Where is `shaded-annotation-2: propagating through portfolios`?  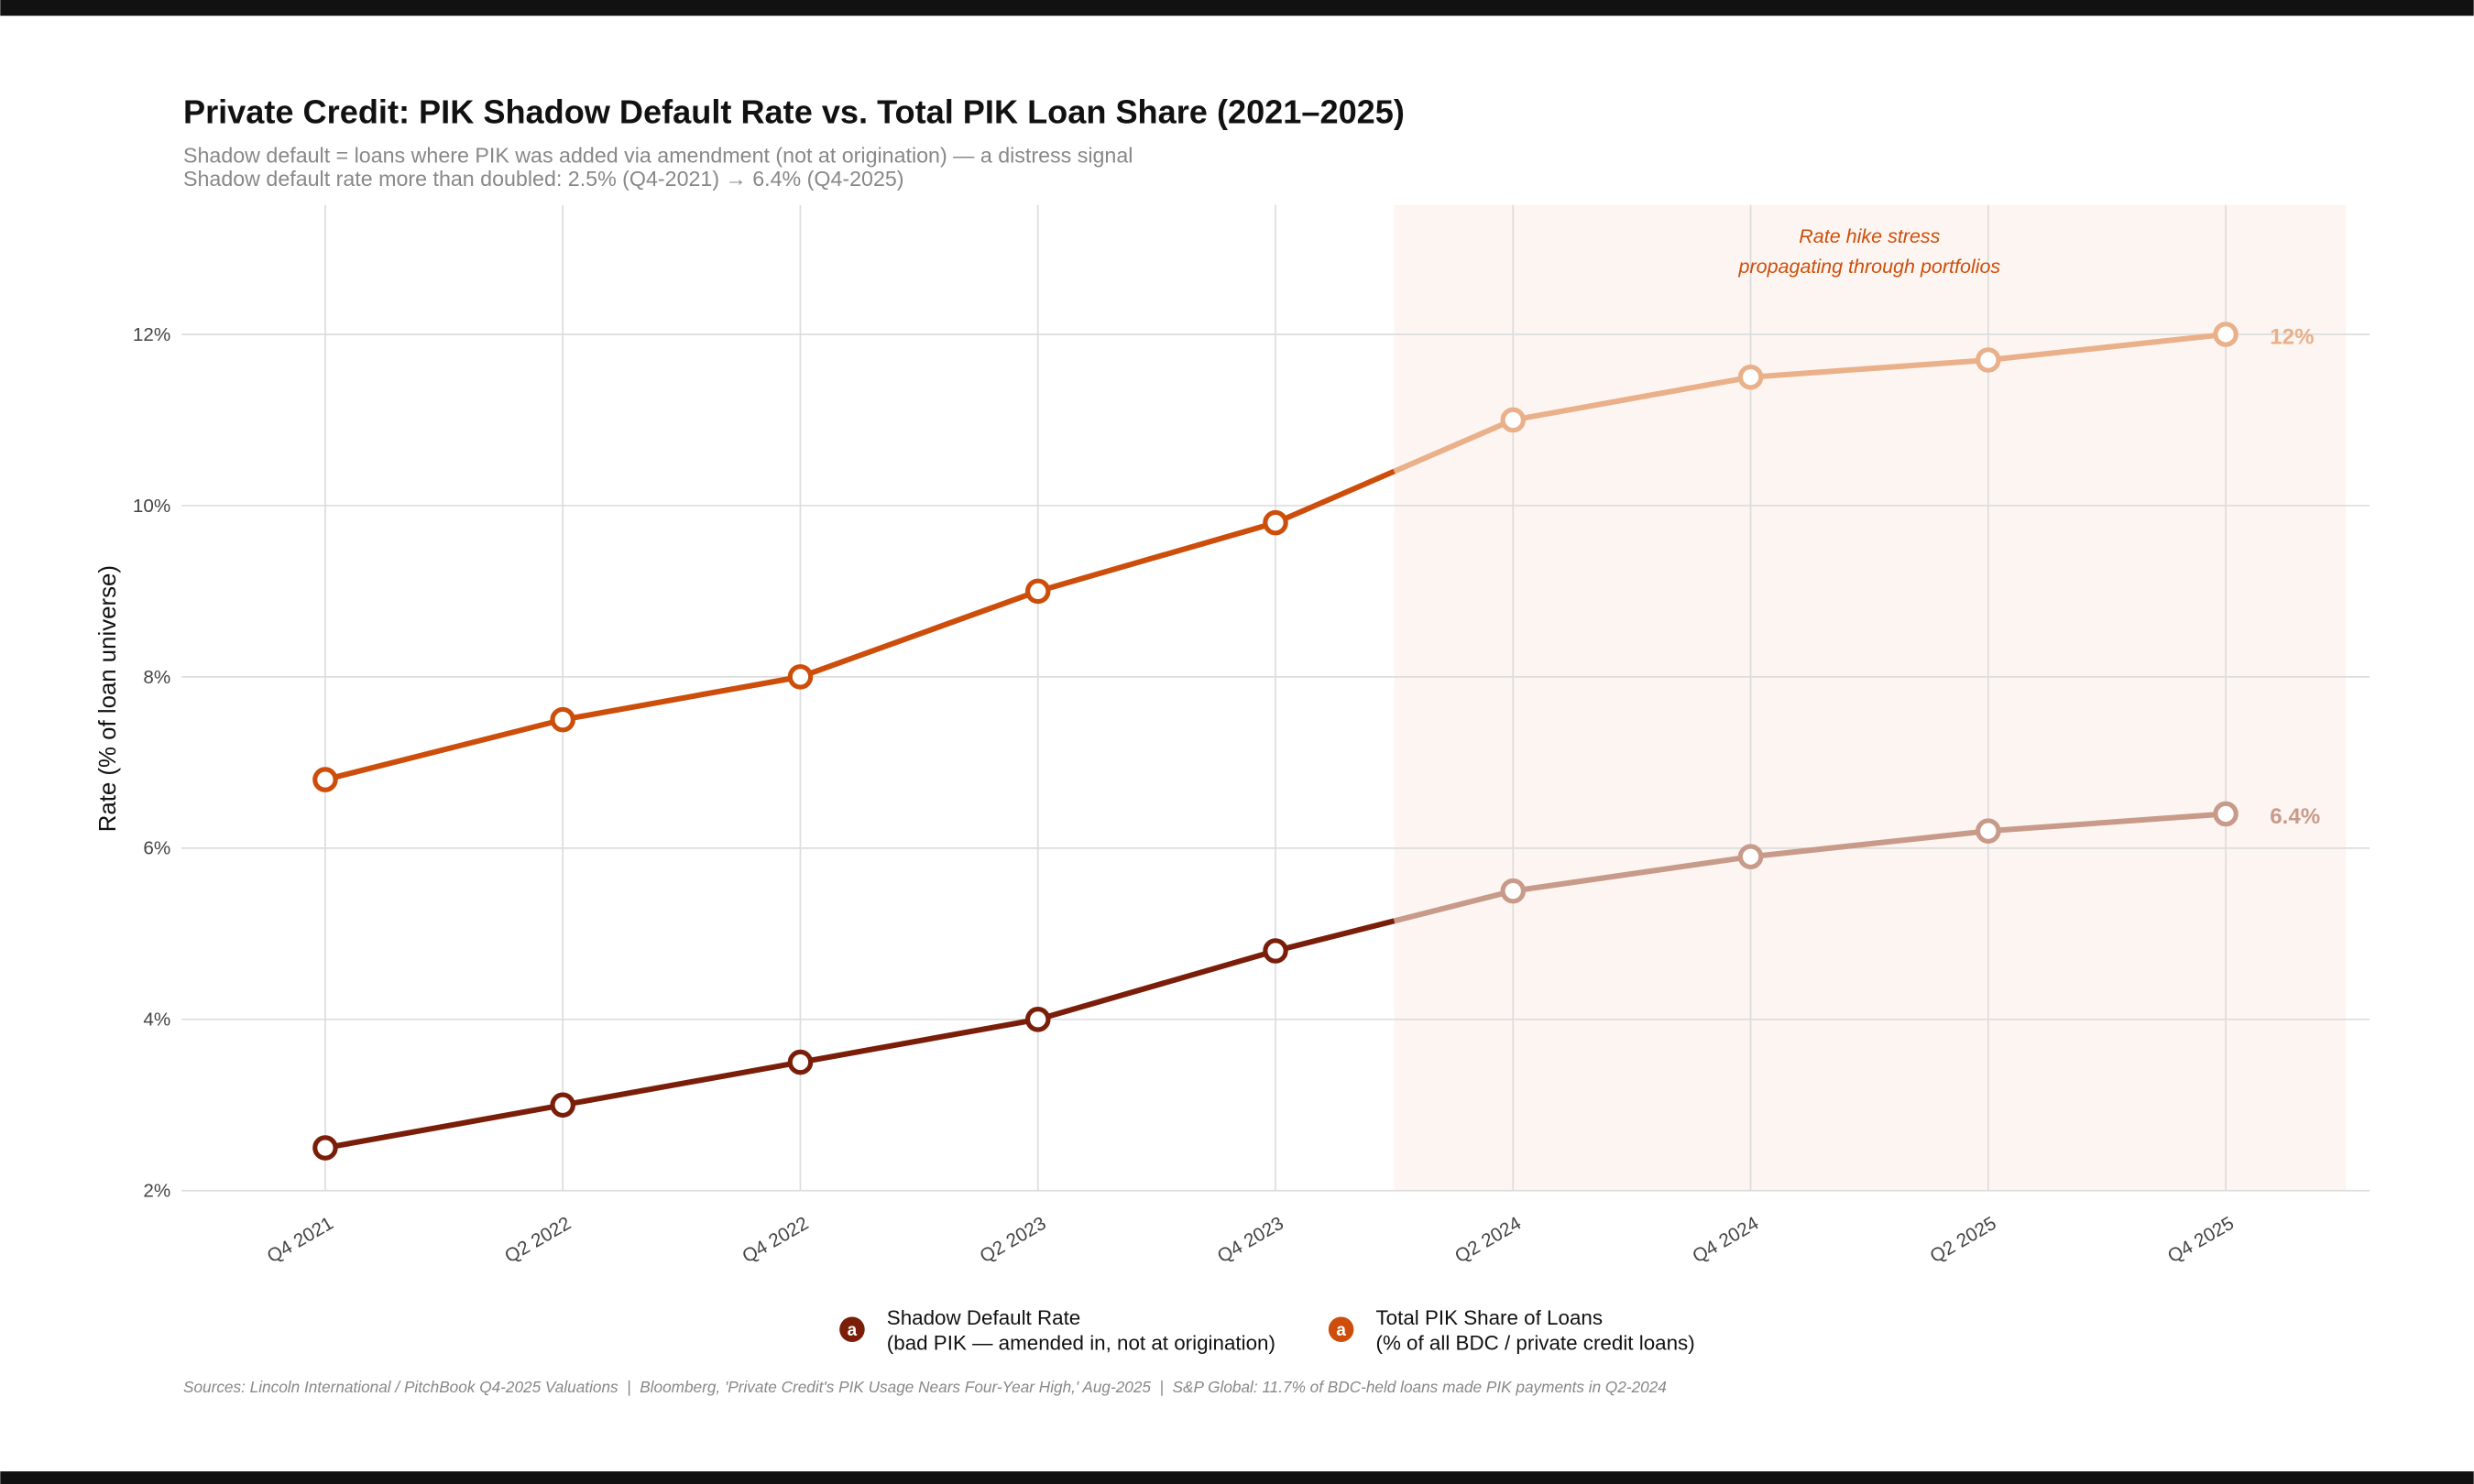 shaded-annotation-2: propagating through portfolios is located at coordinates (1869, 267).